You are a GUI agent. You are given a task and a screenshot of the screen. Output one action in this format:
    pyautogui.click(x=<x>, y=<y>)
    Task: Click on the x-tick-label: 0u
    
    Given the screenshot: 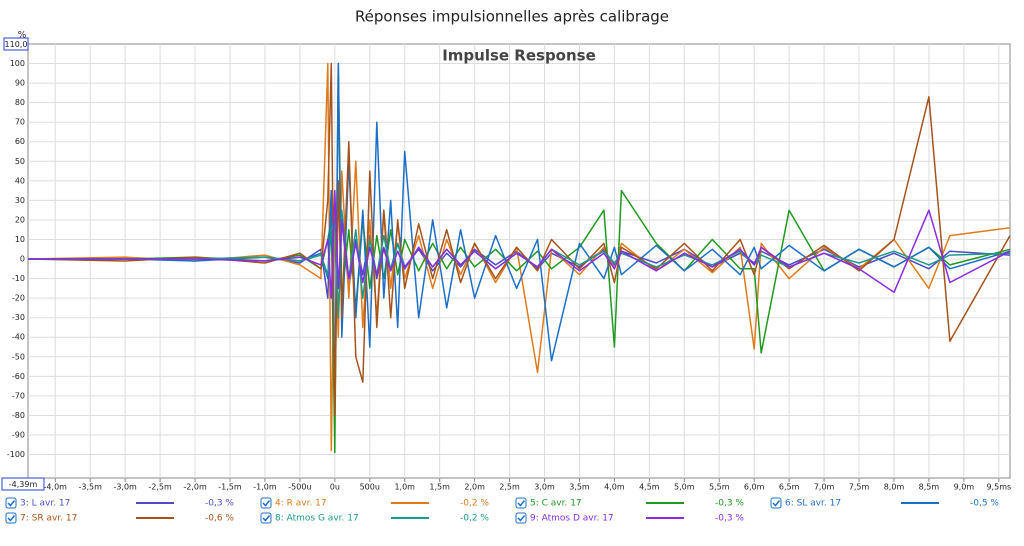 What is the action you would take?
    pyautogui.click(x=335, y=487)
    